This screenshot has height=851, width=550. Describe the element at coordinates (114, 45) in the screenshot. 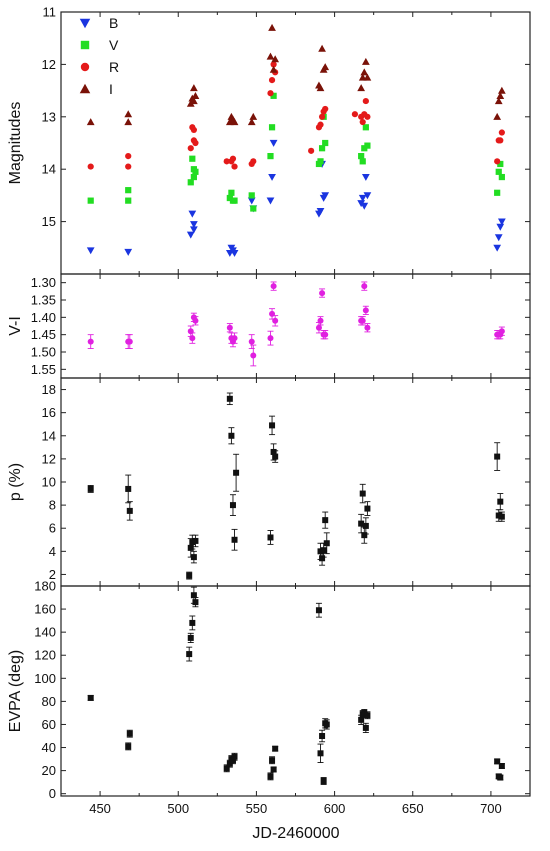

I see `legend-label: V` at that location.